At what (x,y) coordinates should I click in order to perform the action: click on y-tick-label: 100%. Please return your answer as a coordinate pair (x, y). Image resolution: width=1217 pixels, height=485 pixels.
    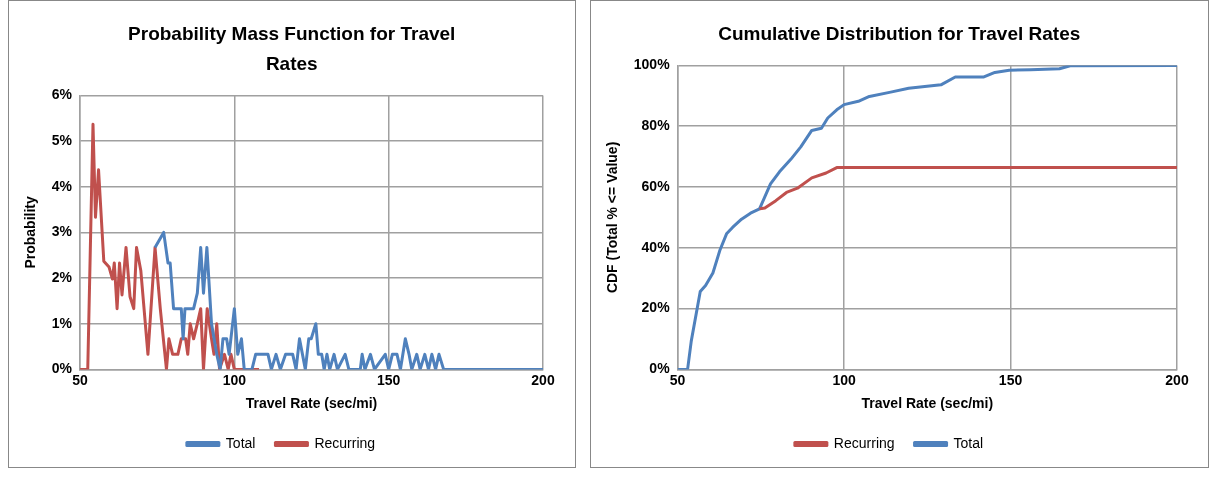
    Looking at the image, I should click on (651, 64).